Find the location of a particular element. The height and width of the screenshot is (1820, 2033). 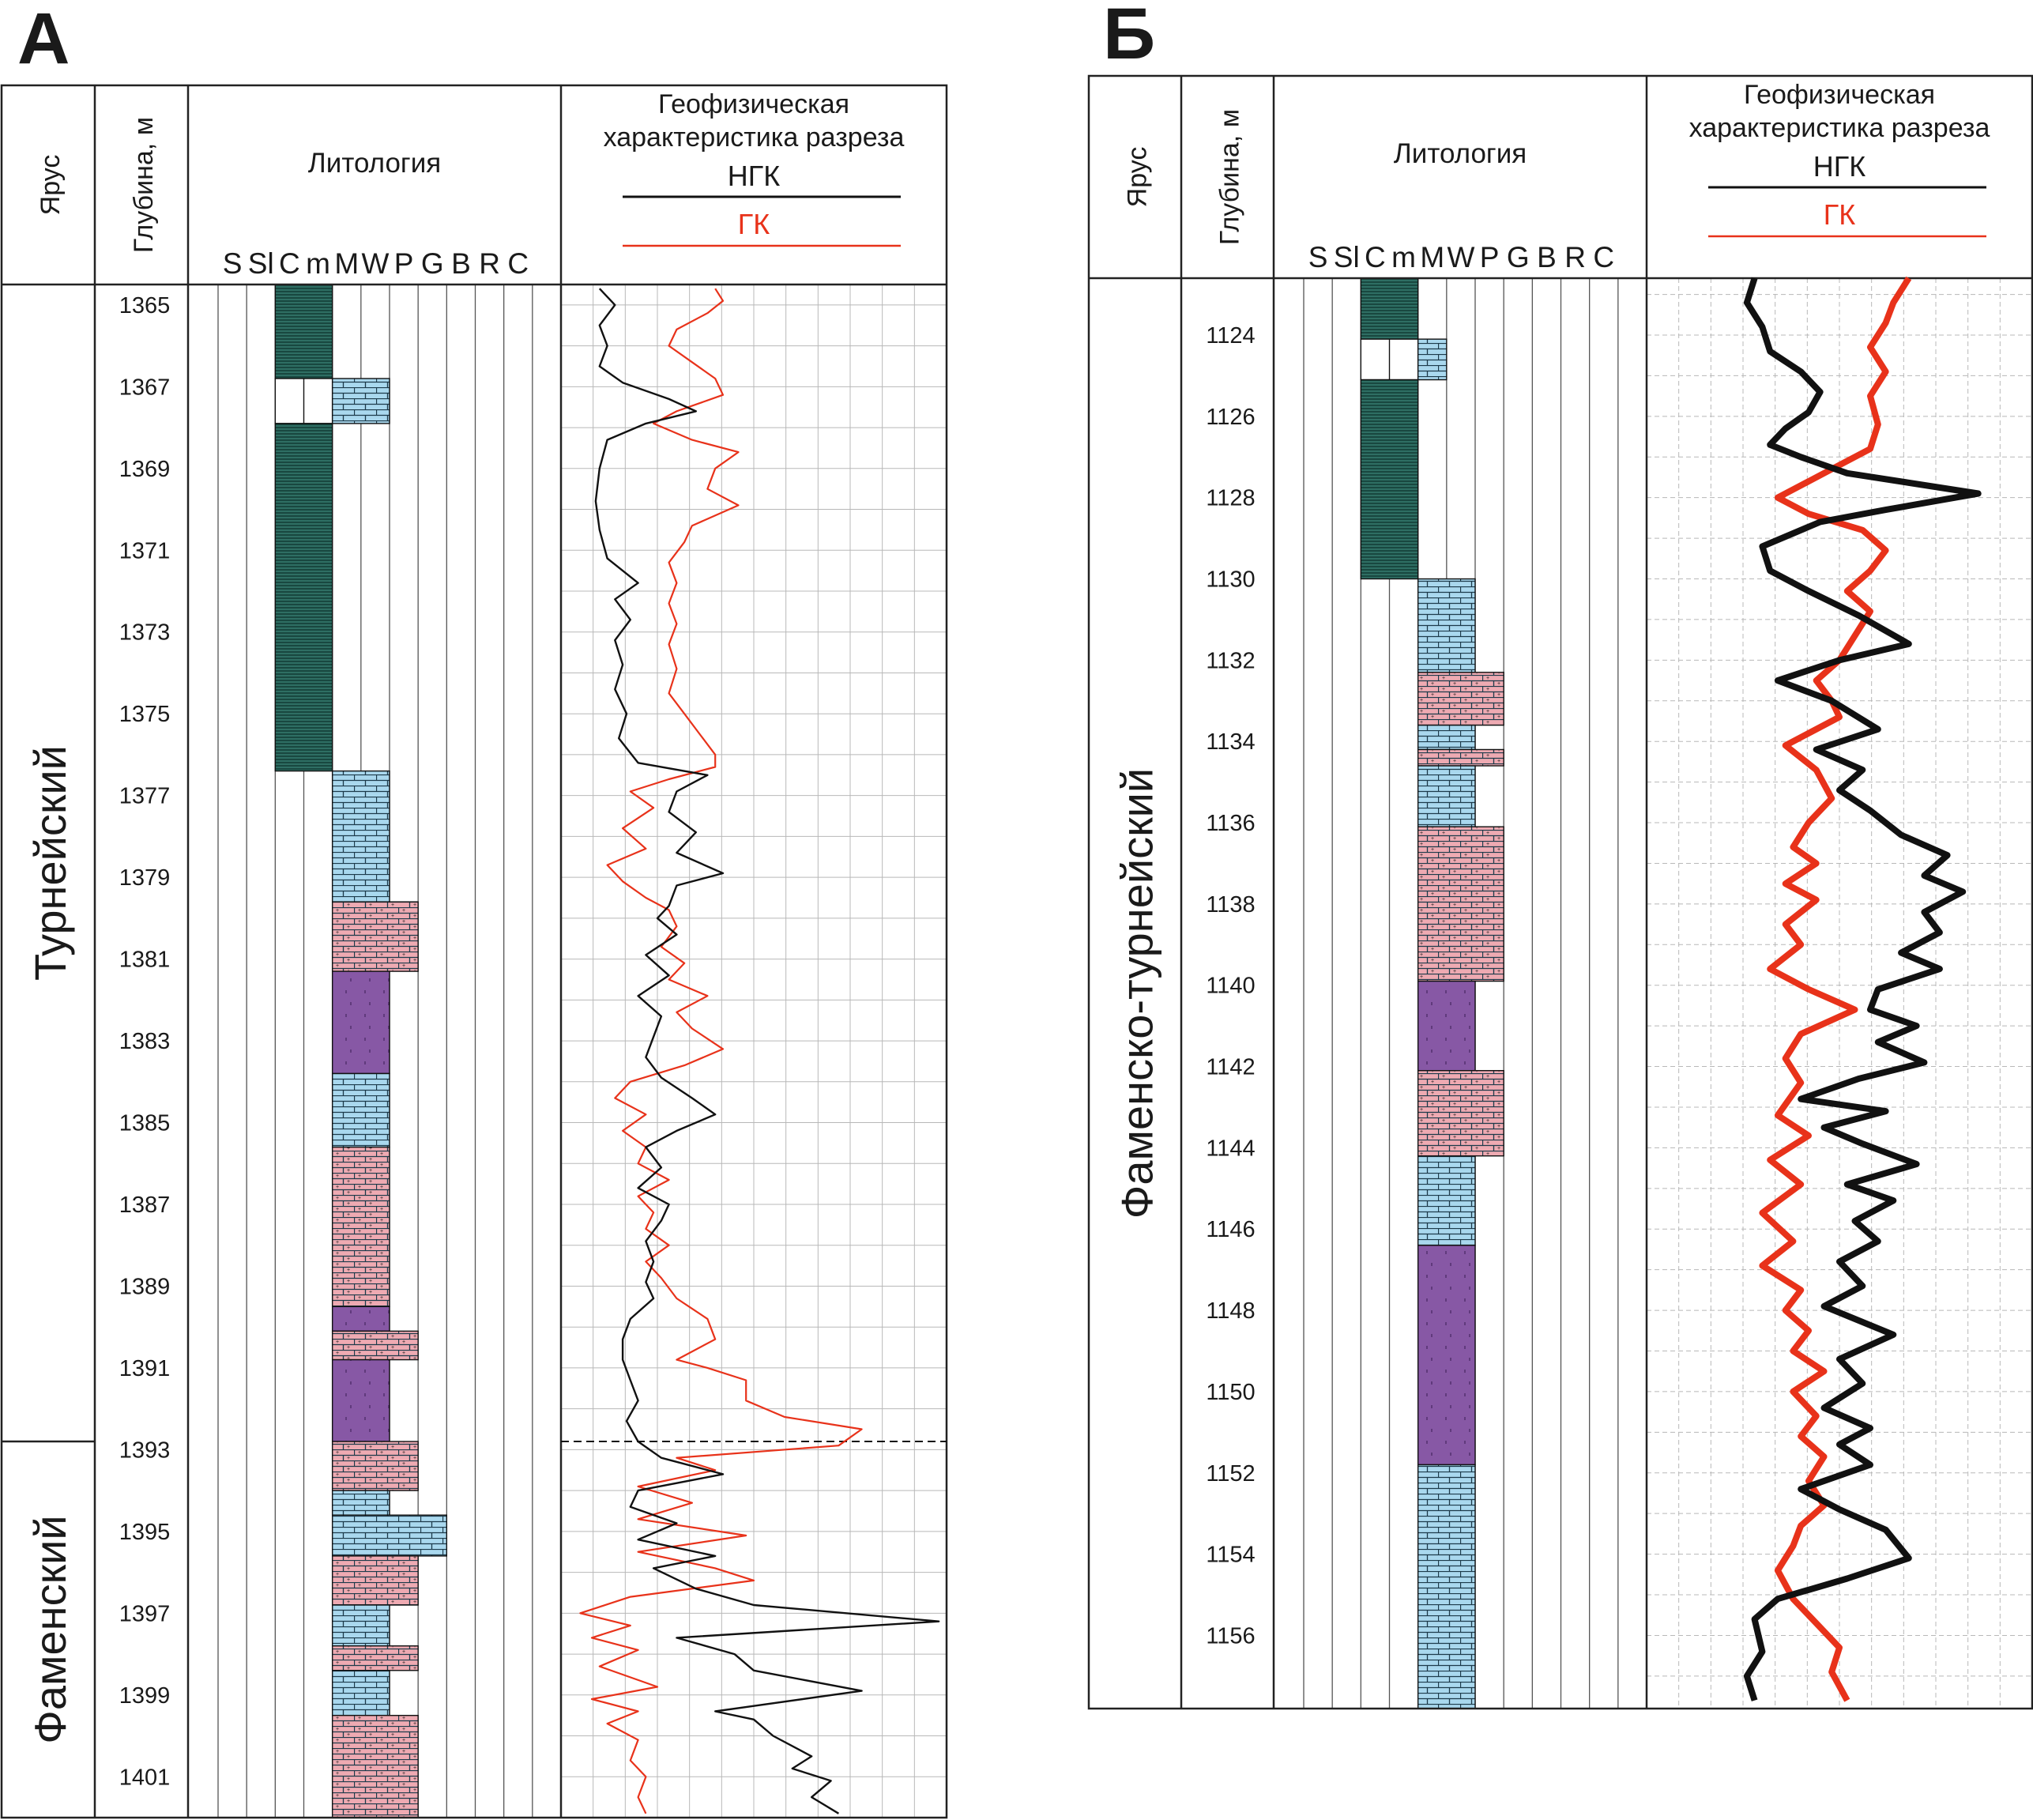

depth-label: 1128 is located at coordinates (1230, 498).